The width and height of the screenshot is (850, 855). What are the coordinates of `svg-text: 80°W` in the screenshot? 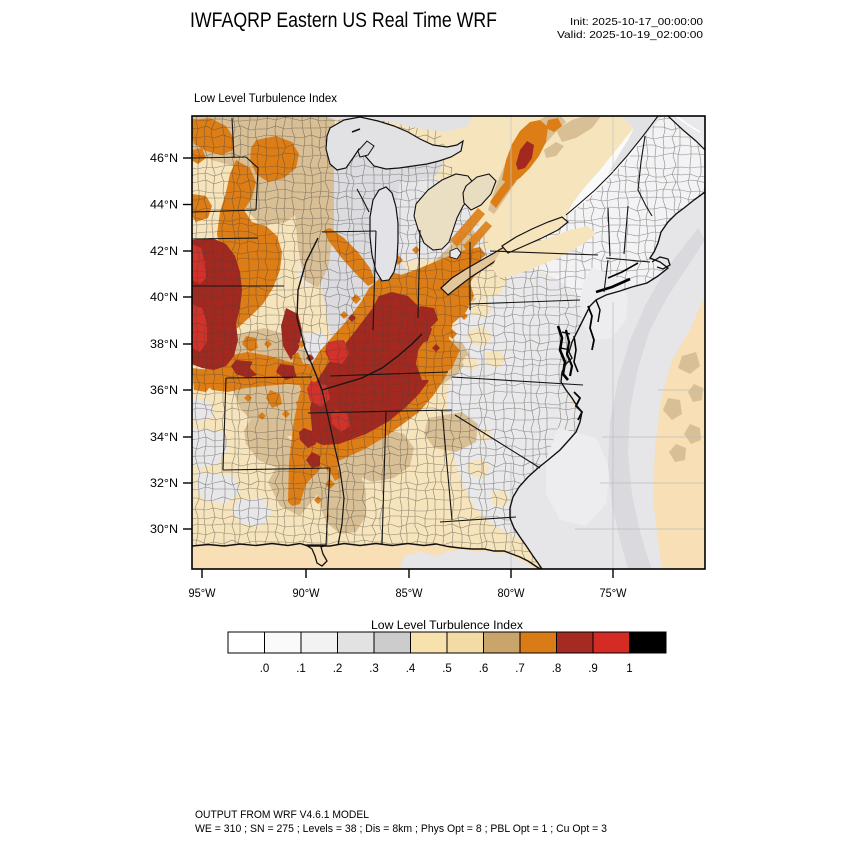 It's located at (511, 594).